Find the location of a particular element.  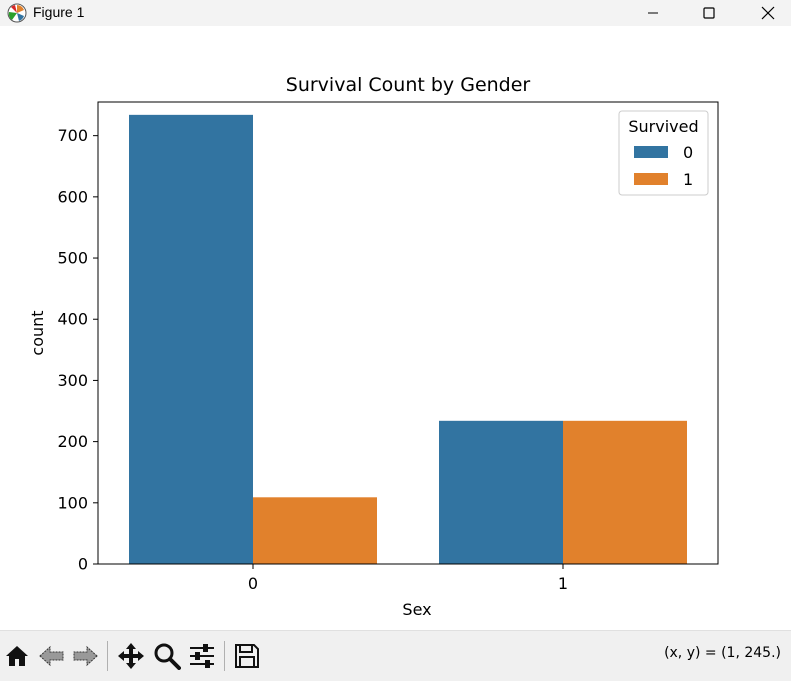

home-button is located at coordinates (17, 656).